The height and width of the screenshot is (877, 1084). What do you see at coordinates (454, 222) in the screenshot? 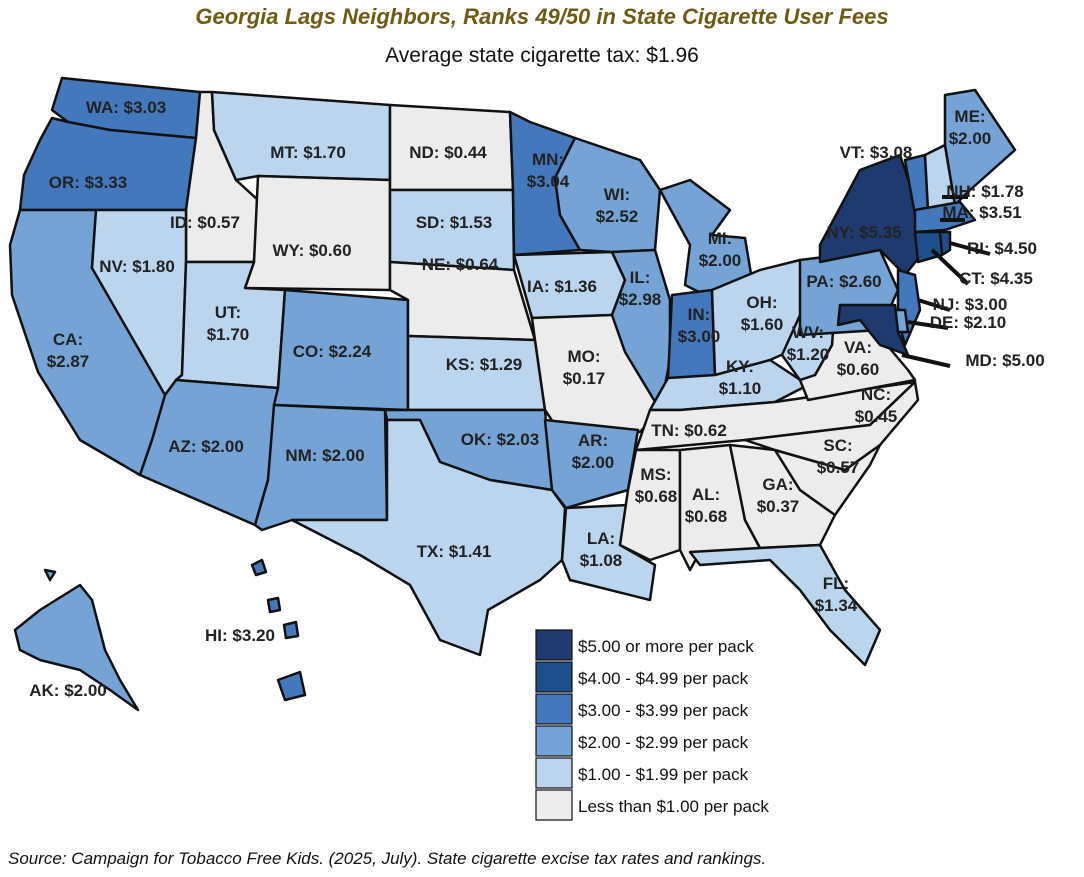
I see `state-label-sd: SD: $1.53` at bounding box center [454, 222].